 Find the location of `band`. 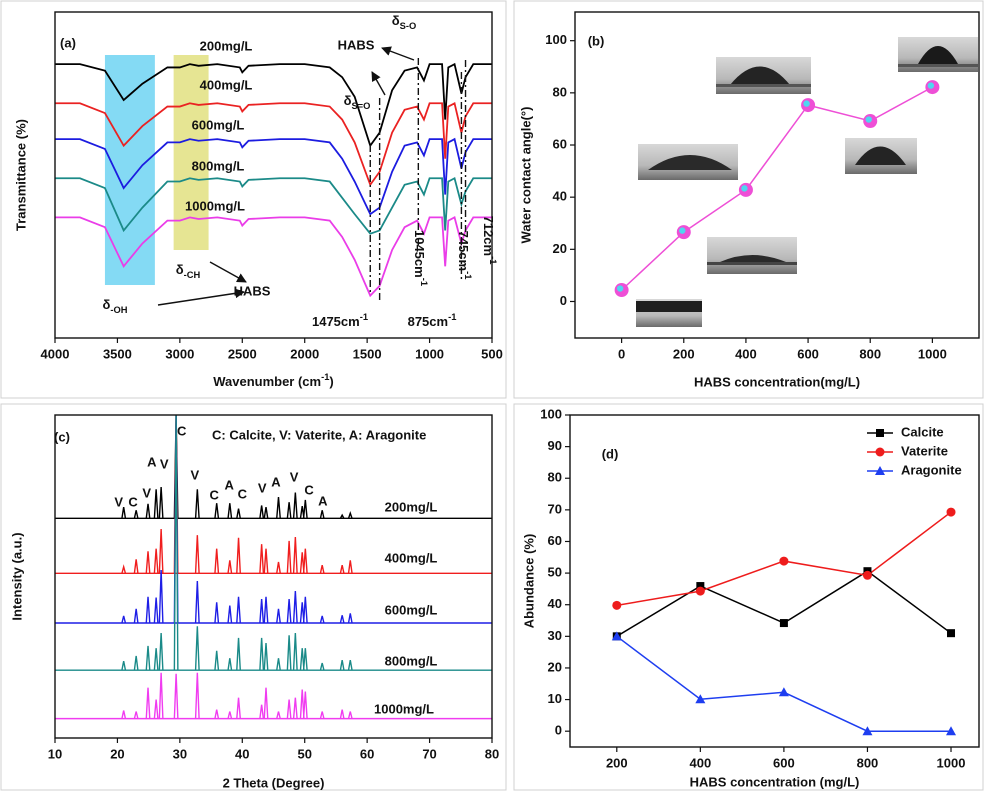

band is located at coordinates (129, 170).